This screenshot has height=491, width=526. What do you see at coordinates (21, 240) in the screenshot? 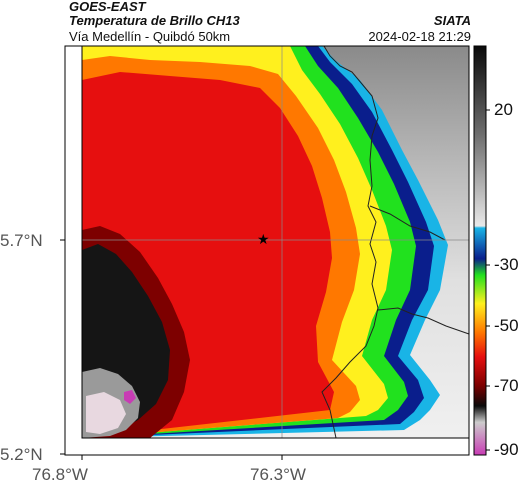
I see `lat-tick-label-1: 5.7°N` at bounding box center [21, 240].